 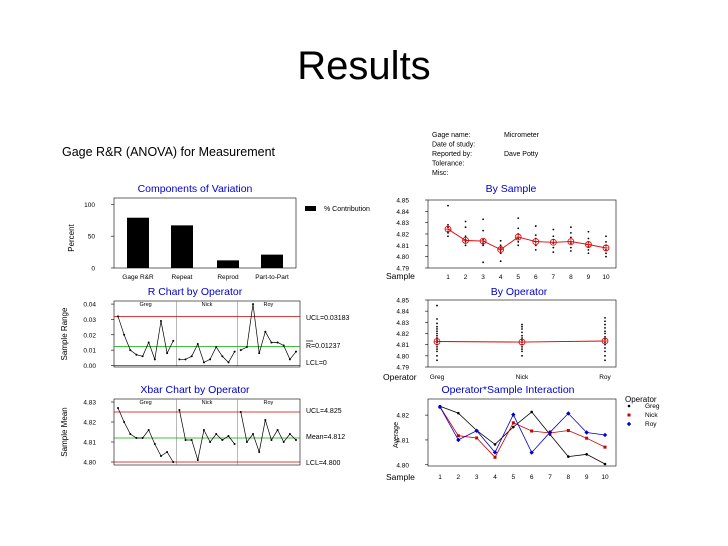 I want to click on info-value: Micrometer, so click(x=522, y=135).